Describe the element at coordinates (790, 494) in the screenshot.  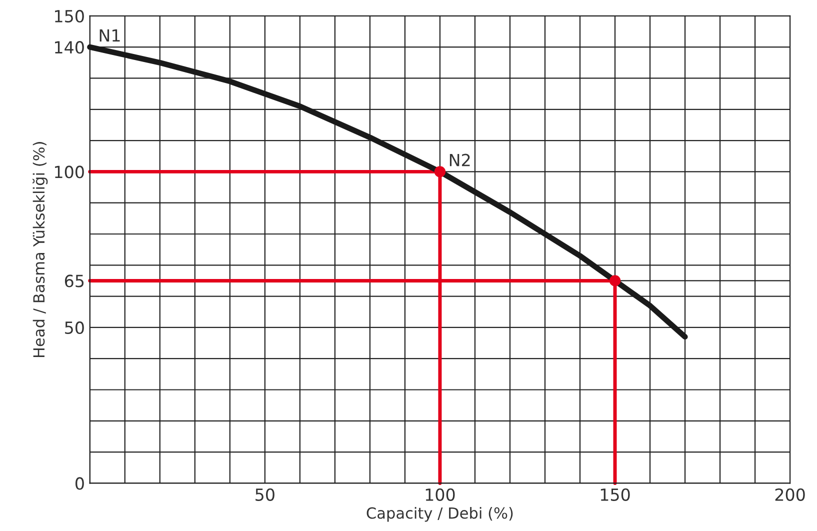
I see `x-tick-label: 200` at that location.